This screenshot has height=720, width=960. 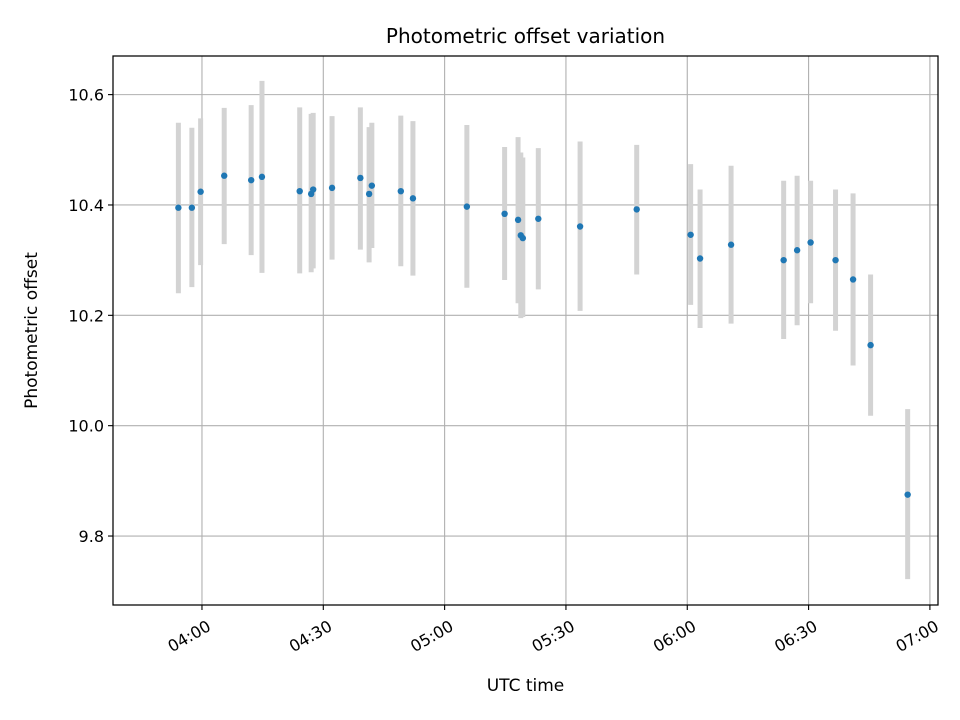 What do you see at coordinates (310, 636) in the screenshot?
I see `x-tick-label: 04:30` at bounding box center [310, 636].